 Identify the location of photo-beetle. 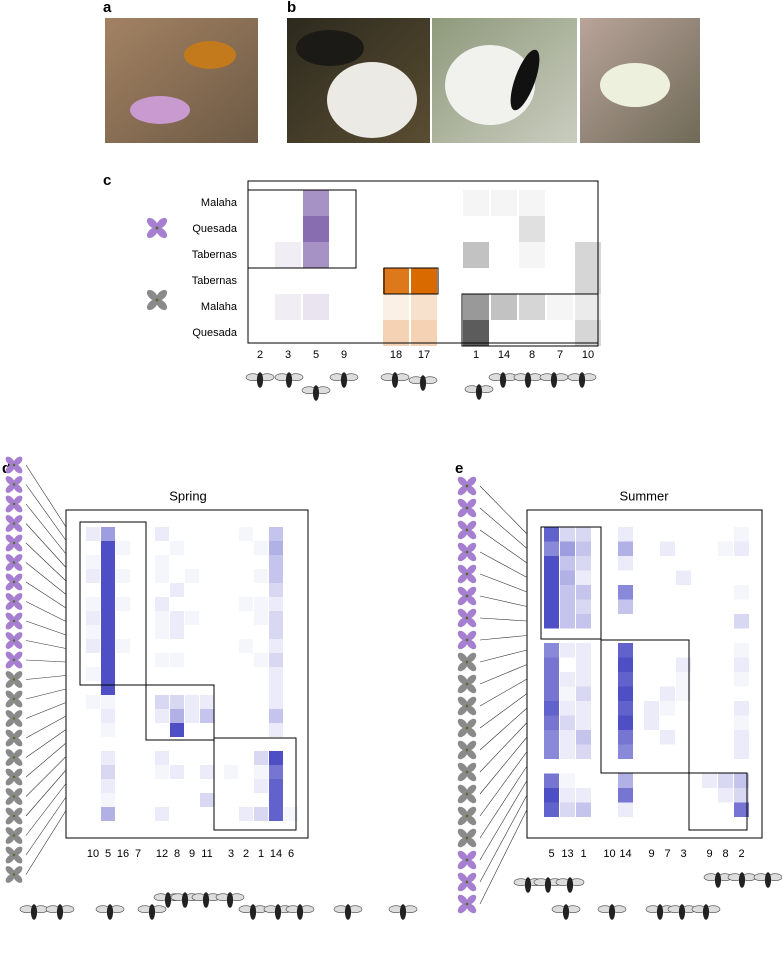
(525, 80).